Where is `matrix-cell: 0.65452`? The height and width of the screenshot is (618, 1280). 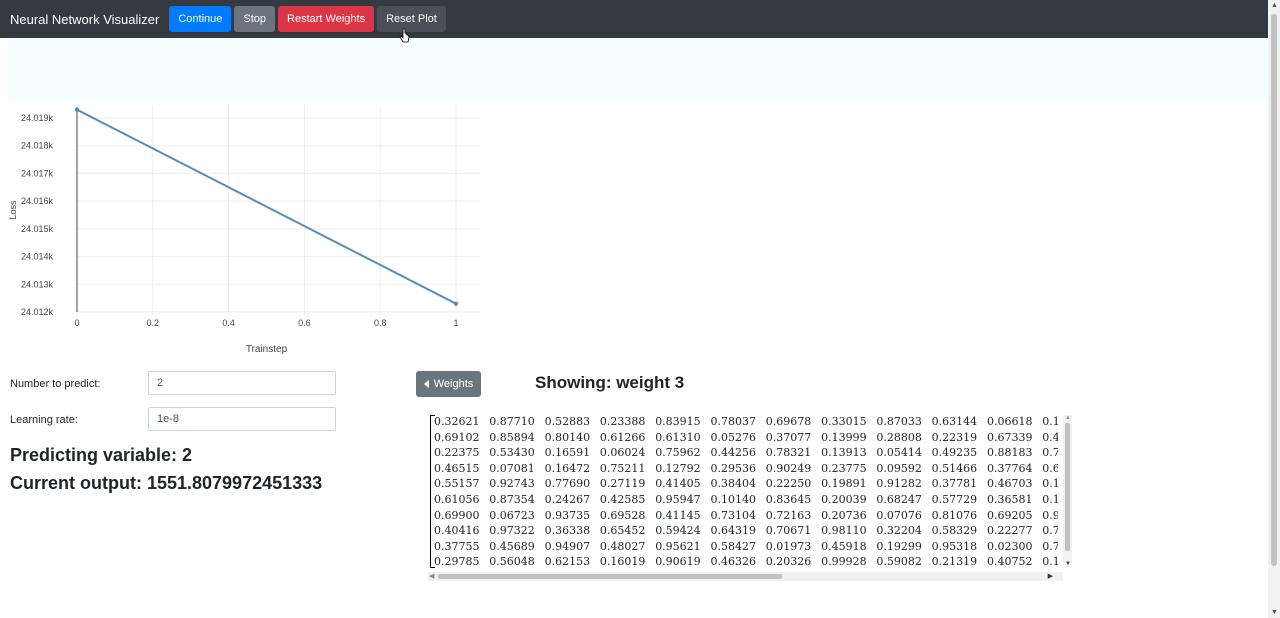
matrix-cell: 0.65452 is located at coordinates (622, 531).